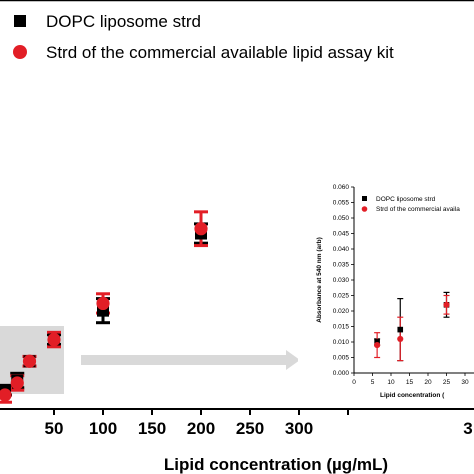  What do you see at coordinates (123, 21) in the screenshot?
I see `legend-label-dopc: DOPC liposome strd` at bounding box center [123, 21].